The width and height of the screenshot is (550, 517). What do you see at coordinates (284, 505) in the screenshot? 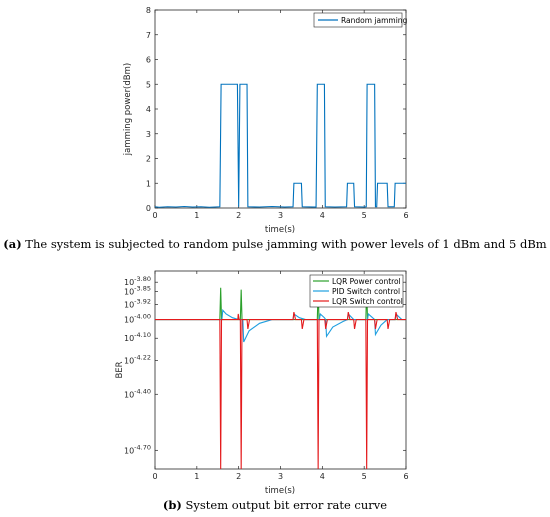
I see `caption-b-text: System output bit error rate curve` at bounding box center [284, 505].